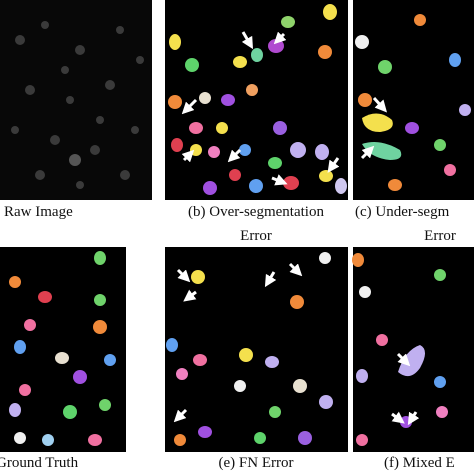  What do you see at coordinates (38, 212) in the screenshot?
I see `caption: Raw Image` at bounding box center [38, 212].